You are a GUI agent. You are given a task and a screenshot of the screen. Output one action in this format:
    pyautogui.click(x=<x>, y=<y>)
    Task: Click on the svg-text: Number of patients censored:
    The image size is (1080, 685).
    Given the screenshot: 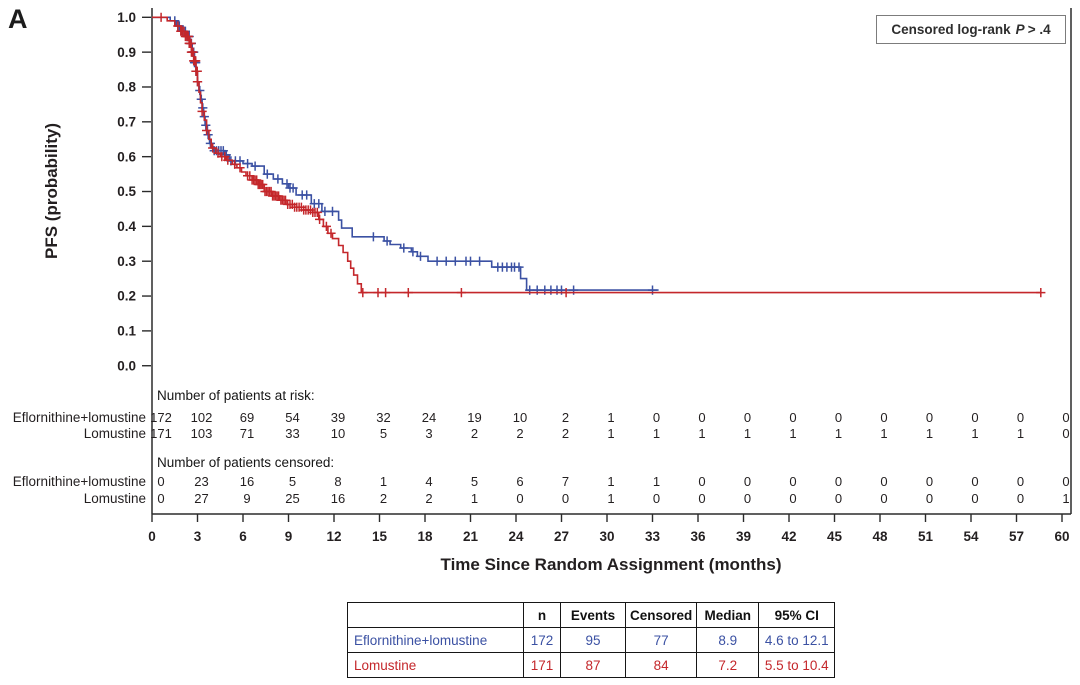 What is the action you would take?
    pyautogui.click(x=245, y=462)
    